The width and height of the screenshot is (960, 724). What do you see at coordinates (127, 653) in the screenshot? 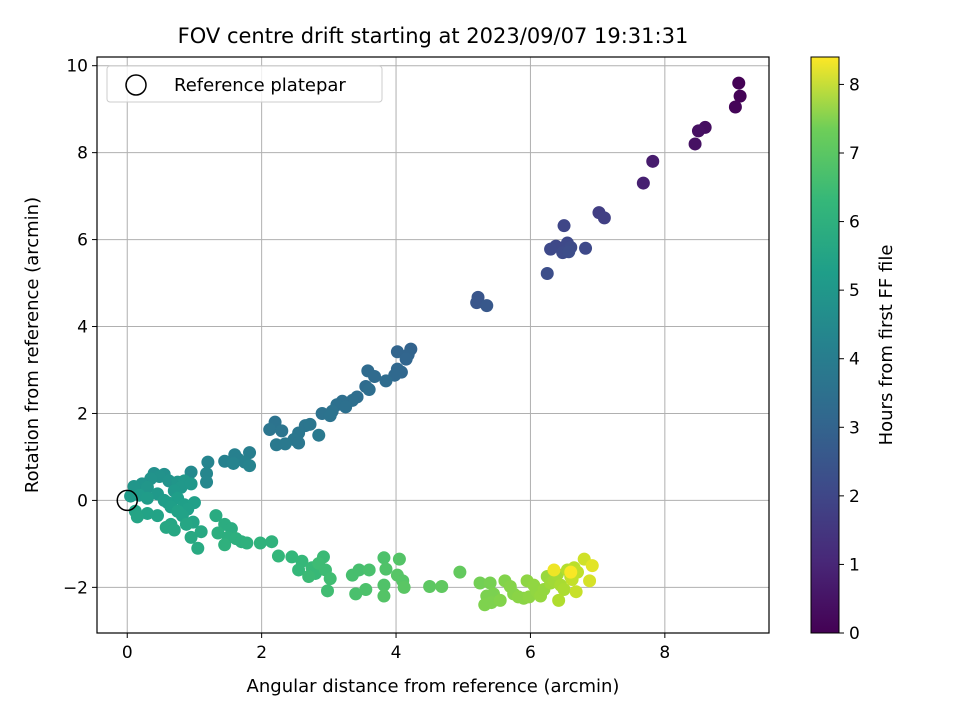
I see `x-tick-label: 0` at bounding box center [127, 653].